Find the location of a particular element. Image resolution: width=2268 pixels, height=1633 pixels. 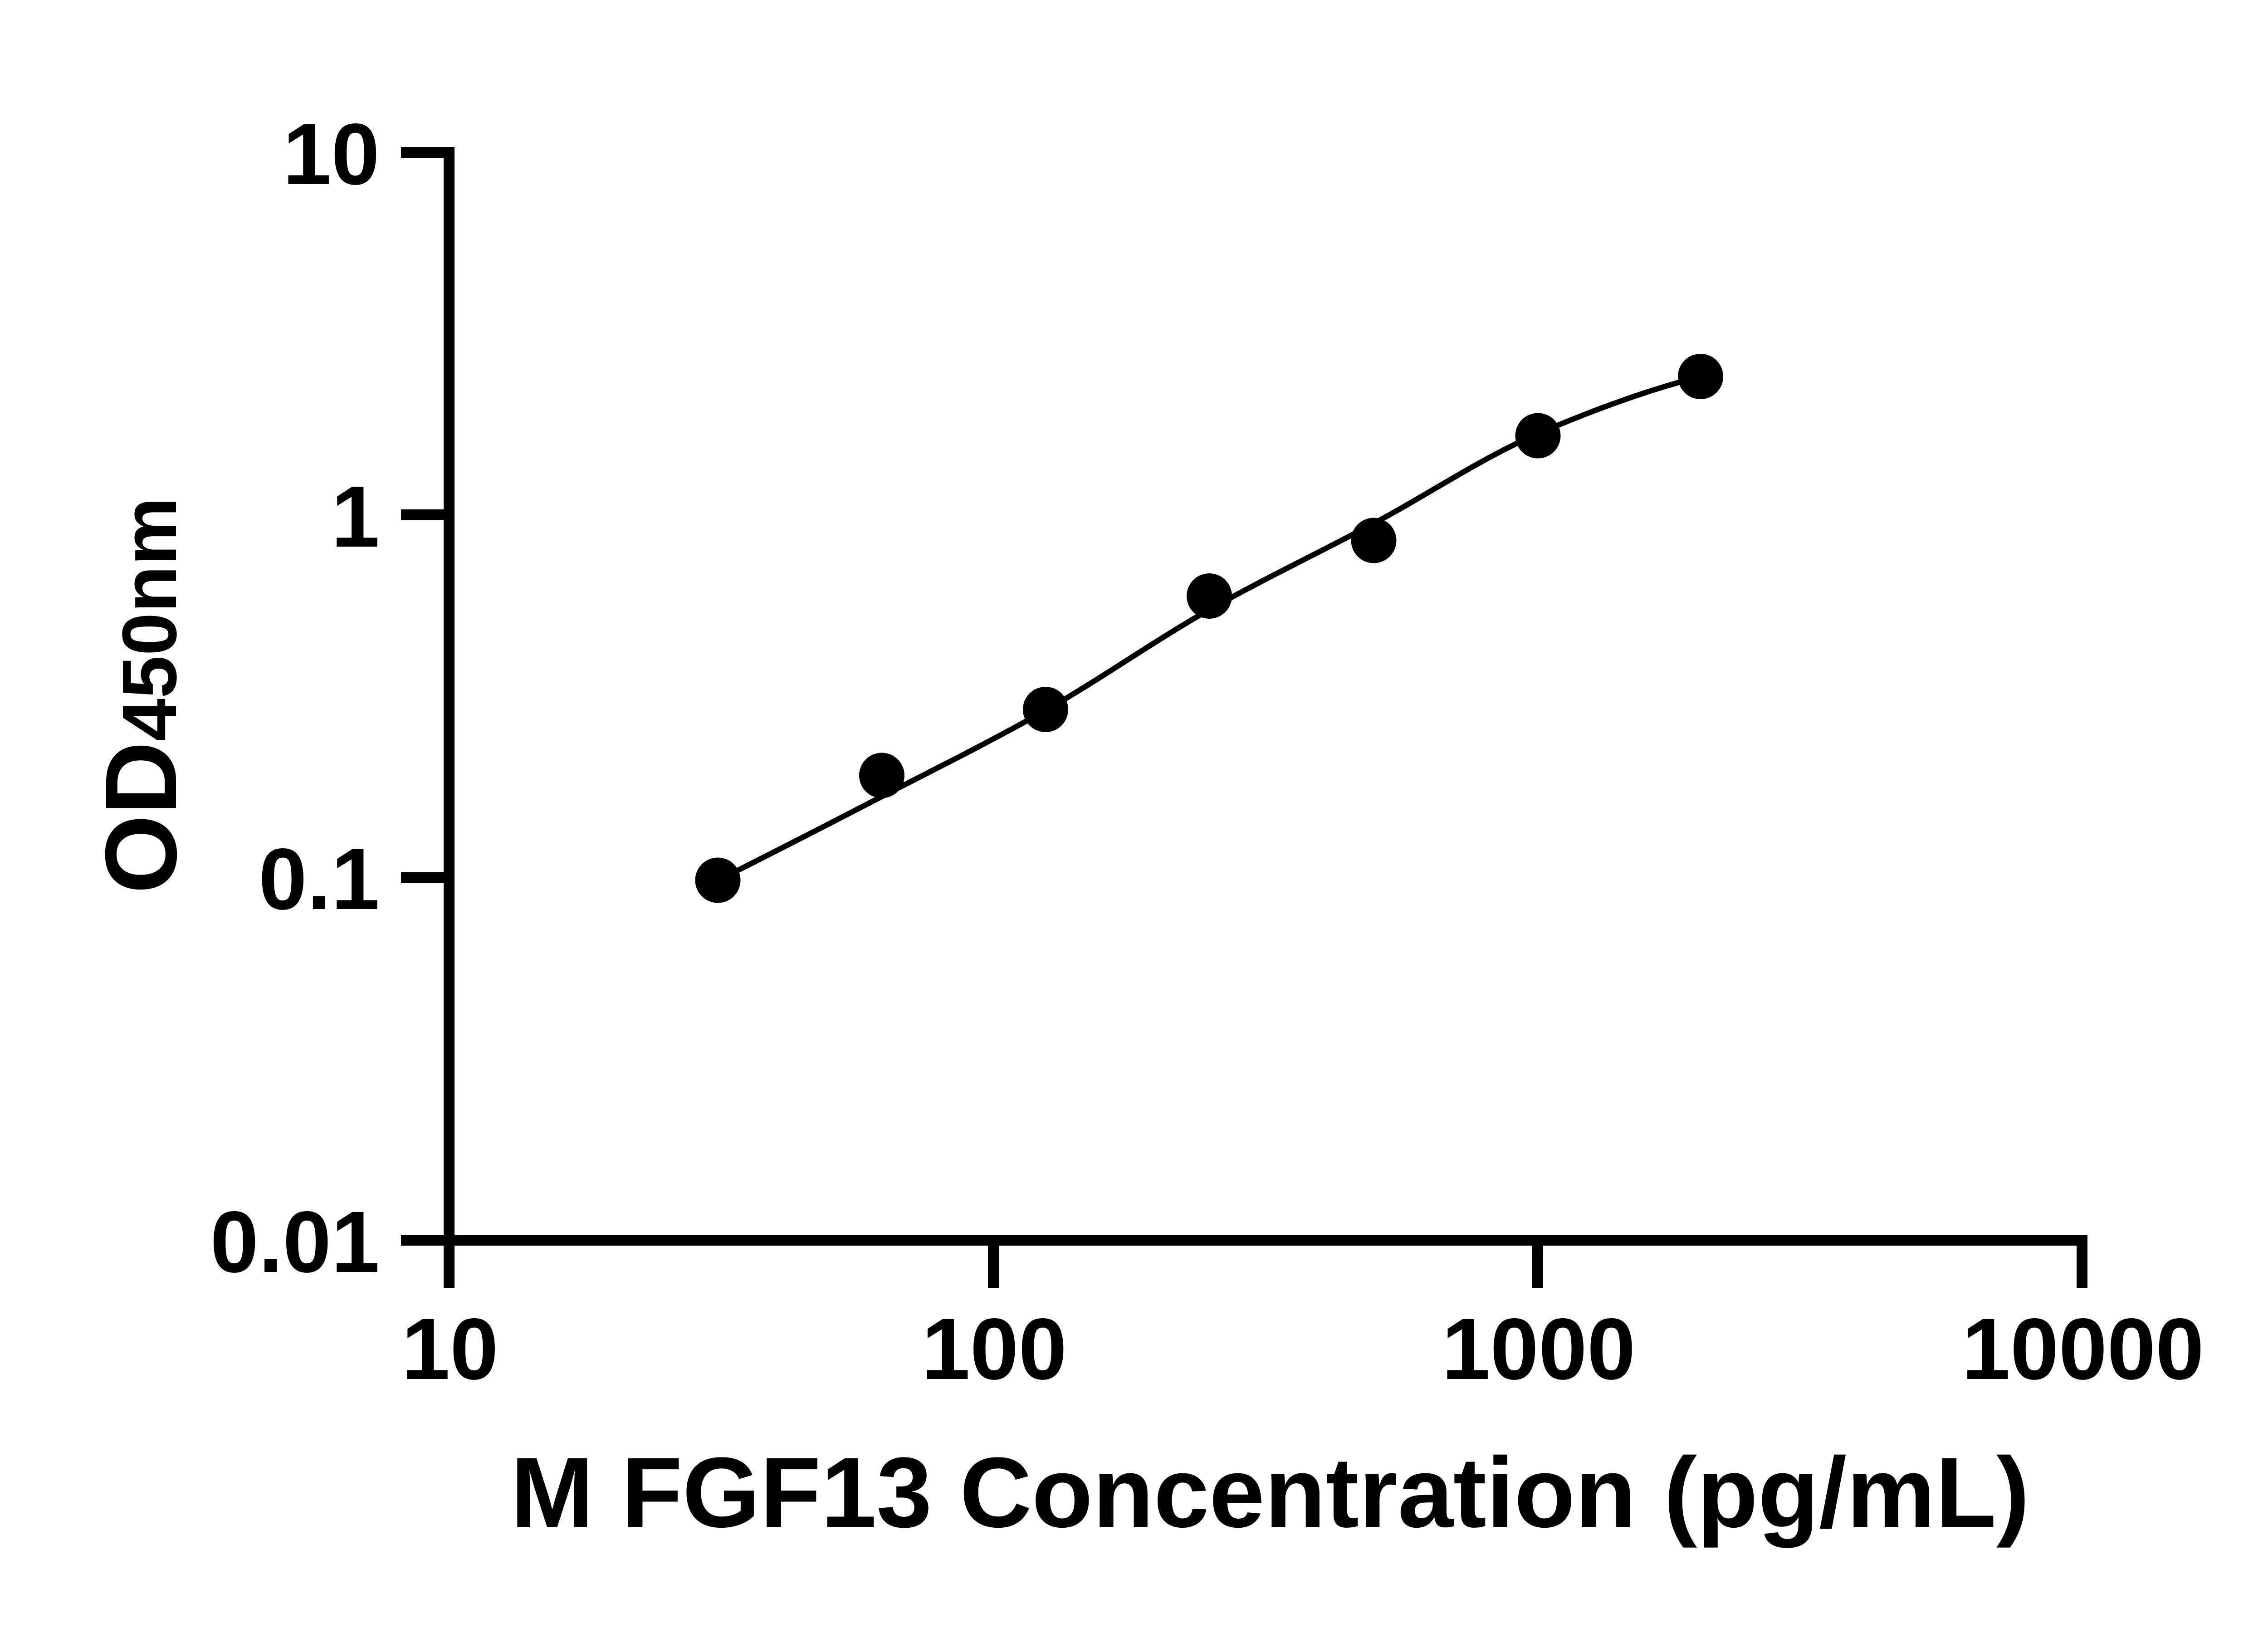

svg-text: 1000 is located at coordinates (1539, 1349).